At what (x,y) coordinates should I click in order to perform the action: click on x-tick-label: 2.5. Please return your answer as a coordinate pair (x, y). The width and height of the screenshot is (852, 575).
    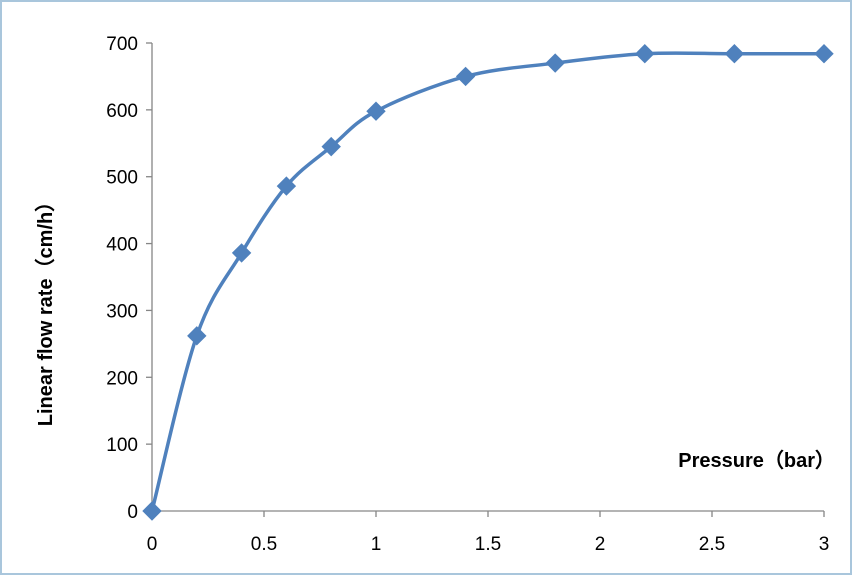
    Looking at the image, I should click on (712, 544).